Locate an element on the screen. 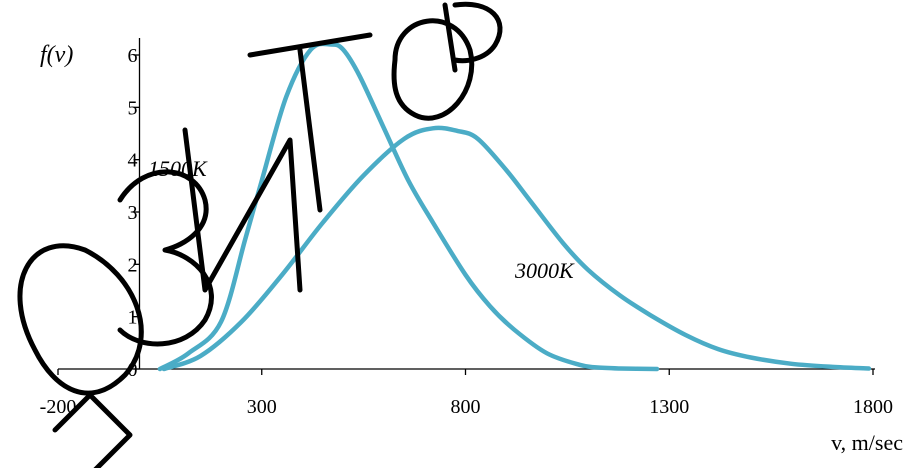  watermark-letter-o2 is located at coordinates (433, 69).